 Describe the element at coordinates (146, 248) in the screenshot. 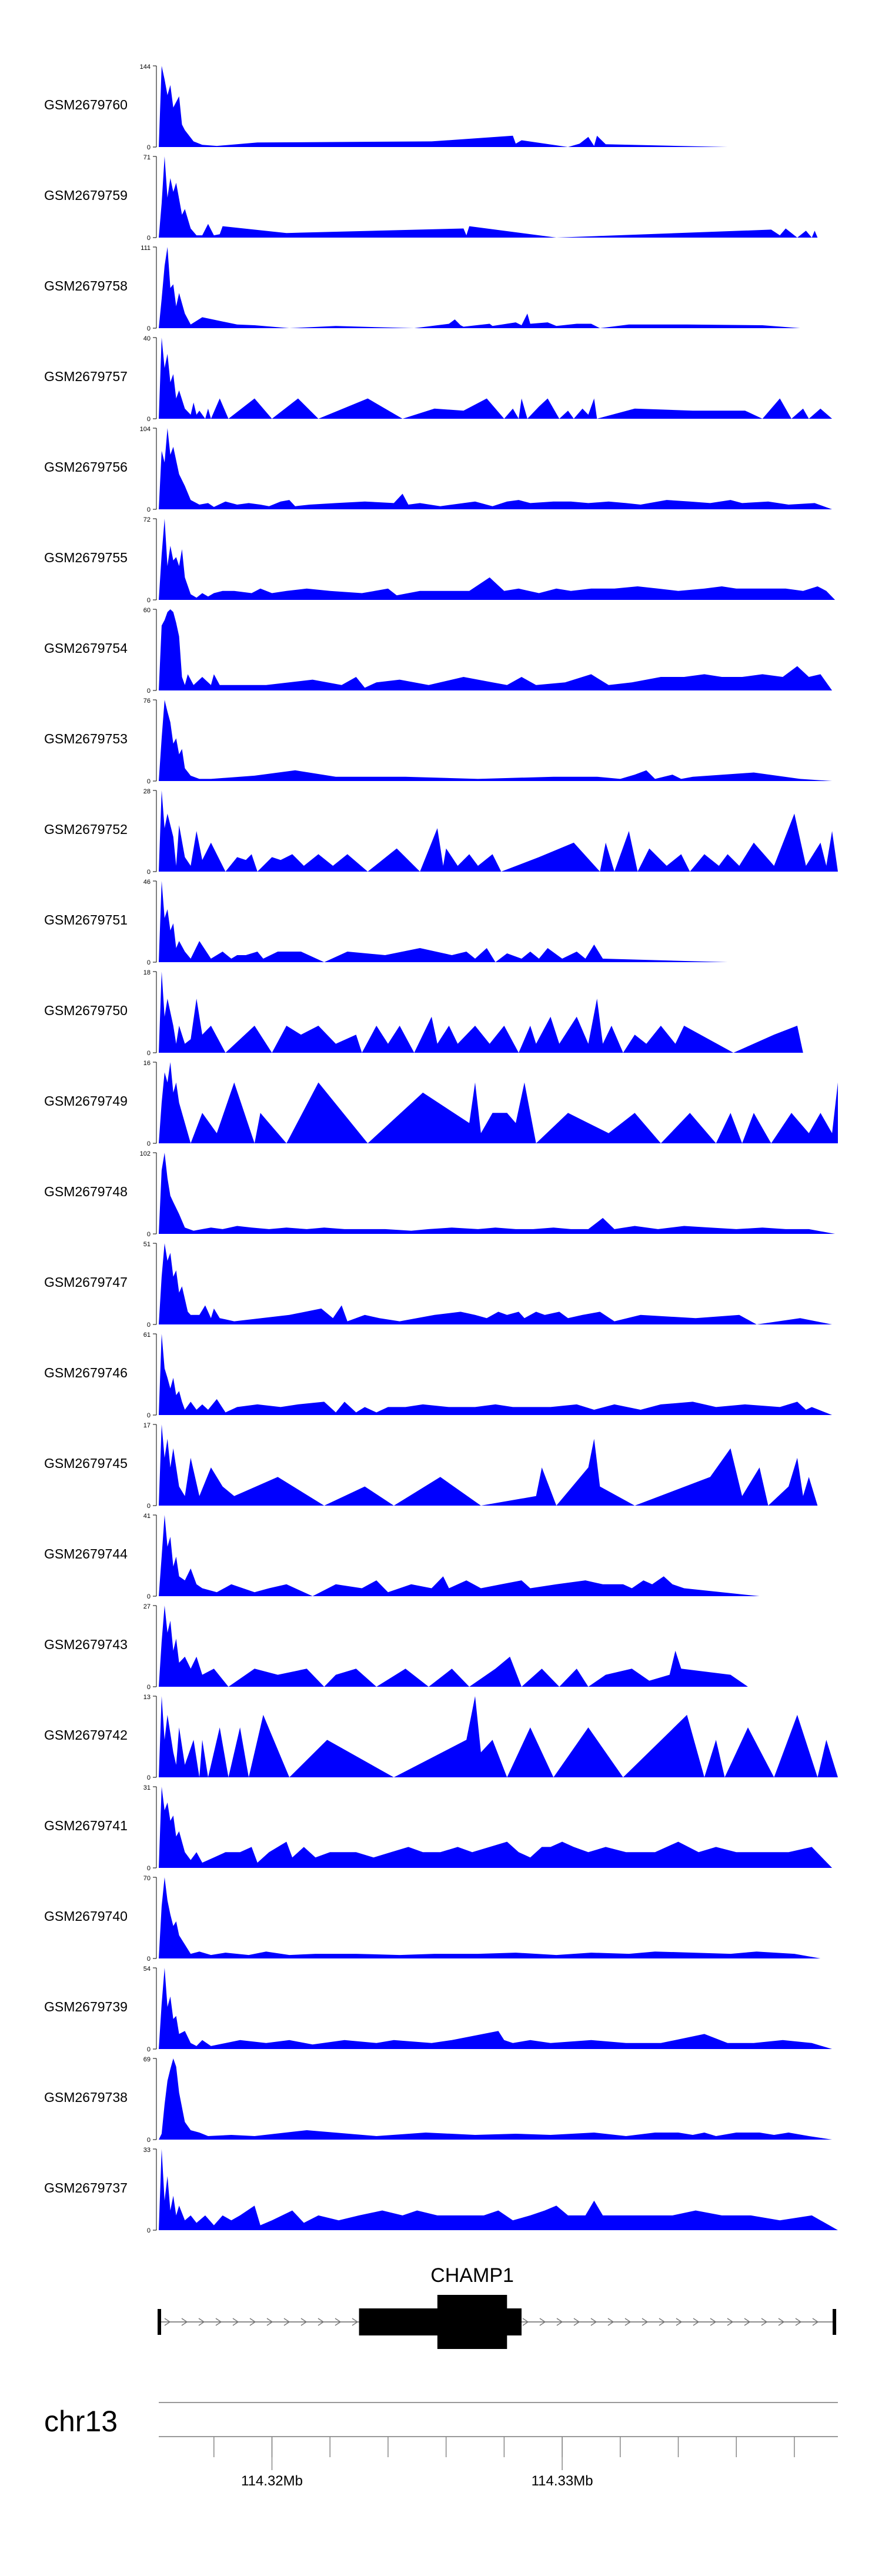

I see `y-max-label: 111` at that location.